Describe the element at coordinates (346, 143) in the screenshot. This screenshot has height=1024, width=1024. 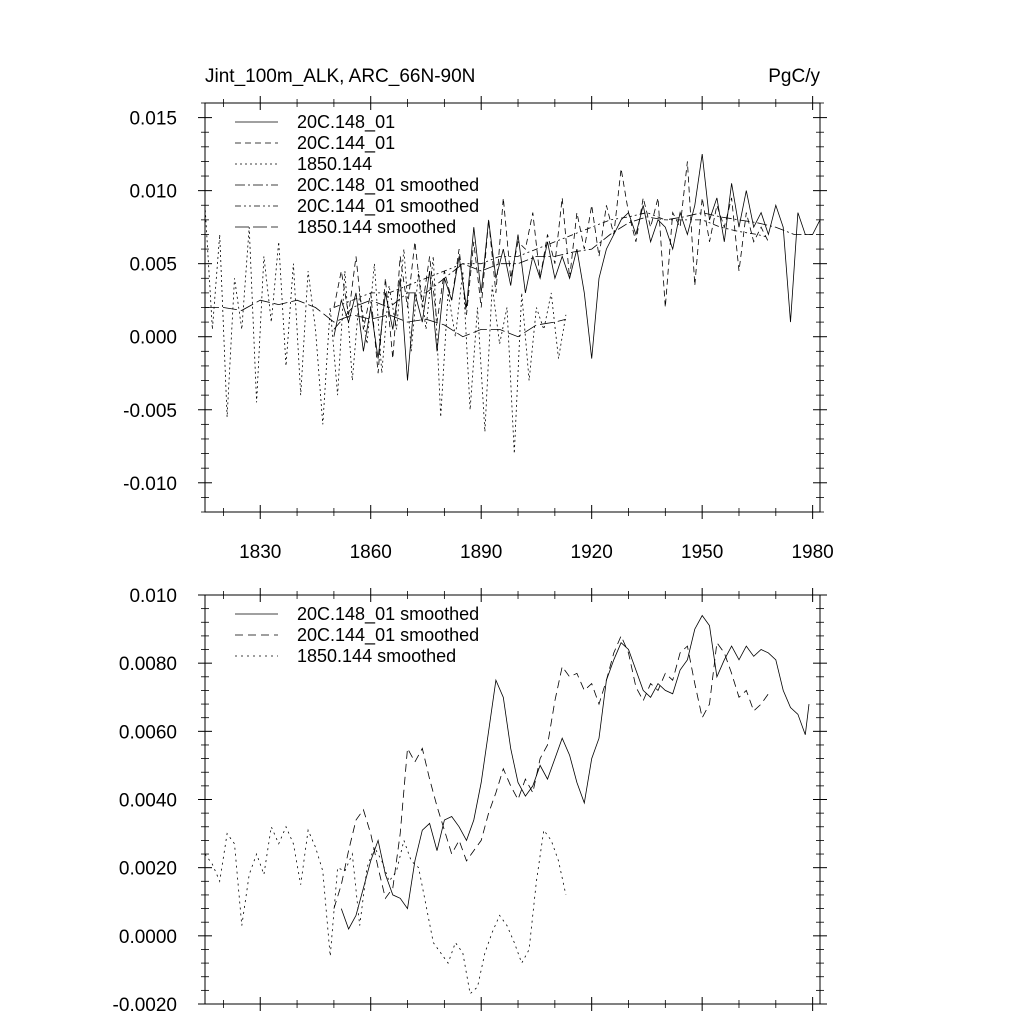
I see `top-legend-label-2: 20C.144_01` at that location.